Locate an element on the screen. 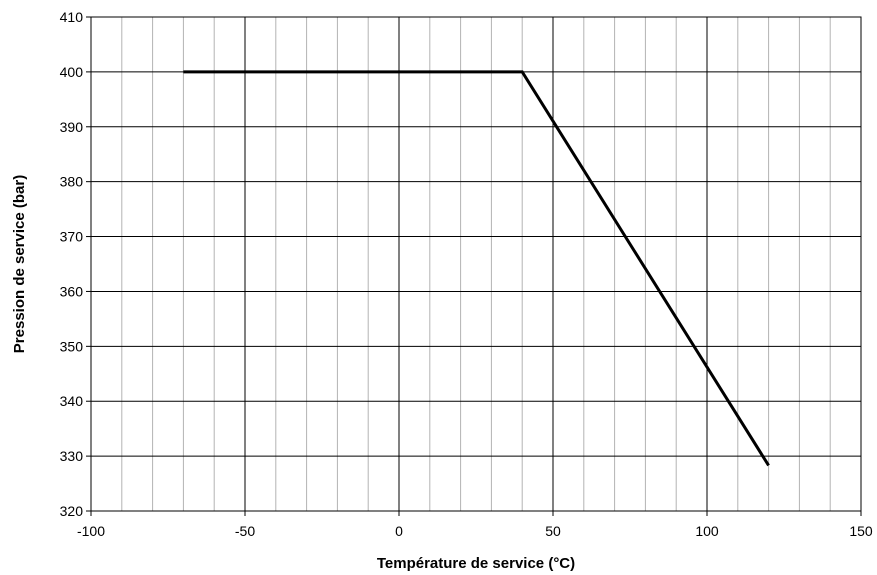 This screenshot has height=575, width=877. y-axis-tick-labels: 320 330 340 350 360 370 380 390 400 410 is located at coordinates (75, 264).